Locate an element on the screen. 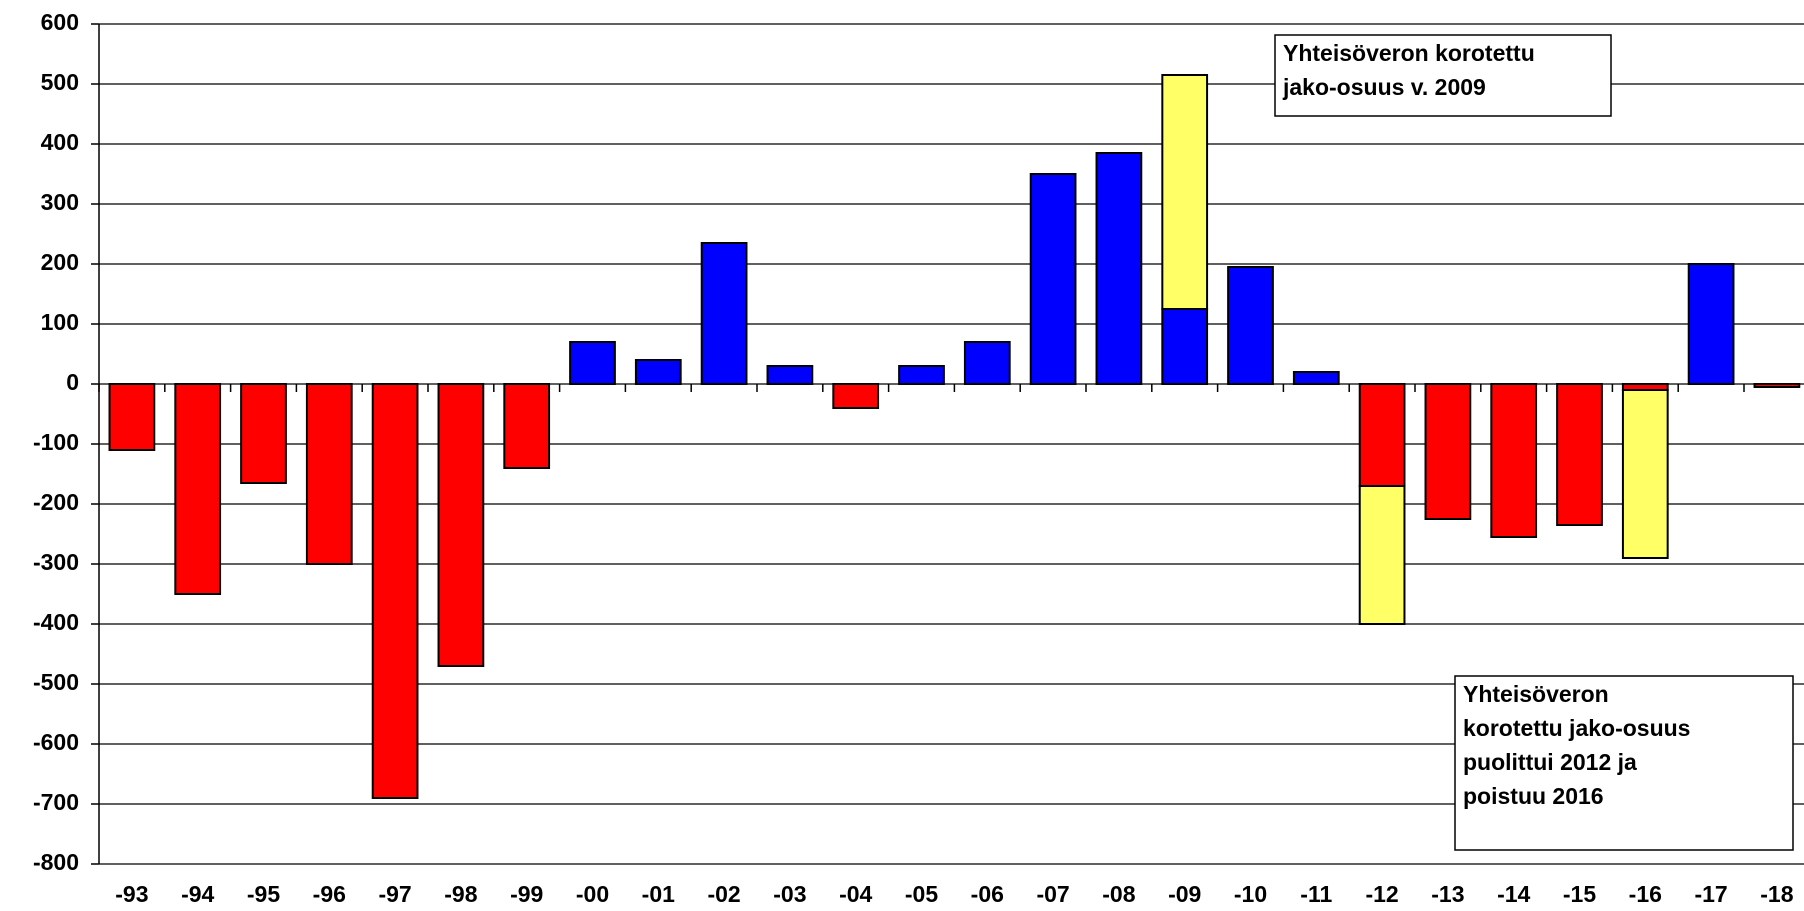 Image resolution: width=1804 pixels, height=911 pixels. x-tick-label: -05 is located at coordinates (921, 894).